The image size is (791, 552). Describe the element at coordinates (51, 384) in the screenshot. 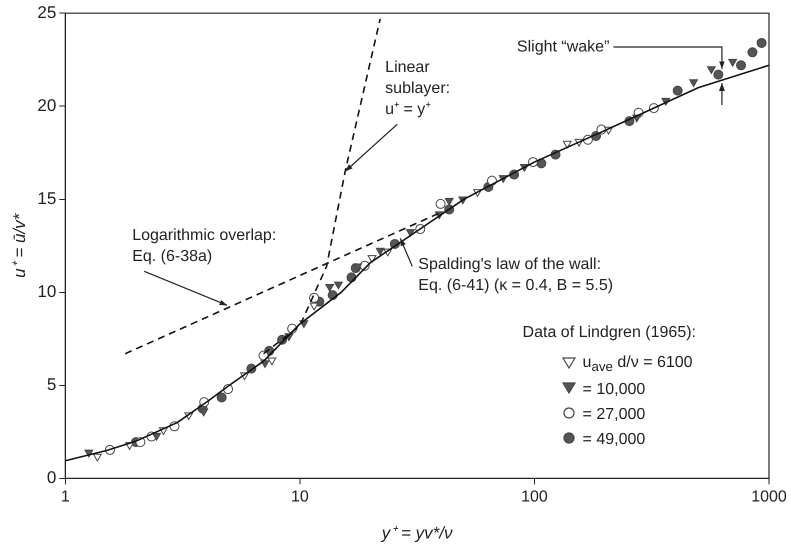

I see `y-tick-label: 5` at that location.